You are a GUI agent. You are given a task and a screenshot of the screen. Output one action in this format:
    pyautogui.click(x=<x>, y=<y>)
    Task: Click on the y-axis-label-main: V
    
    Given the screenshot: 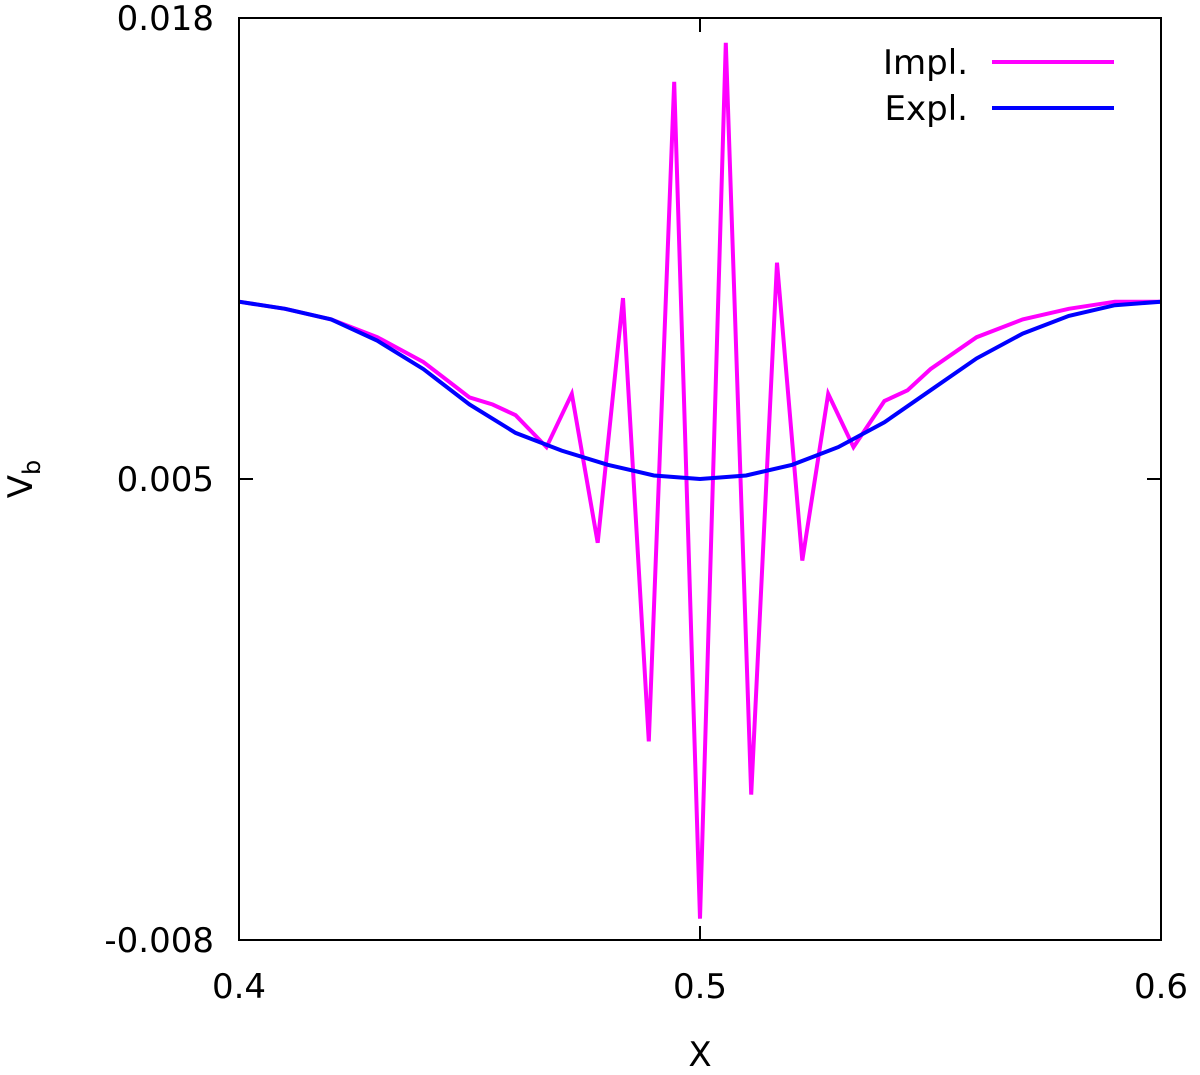 What is the action you would take?
    pyautogui.click(x=21, y=486)
    